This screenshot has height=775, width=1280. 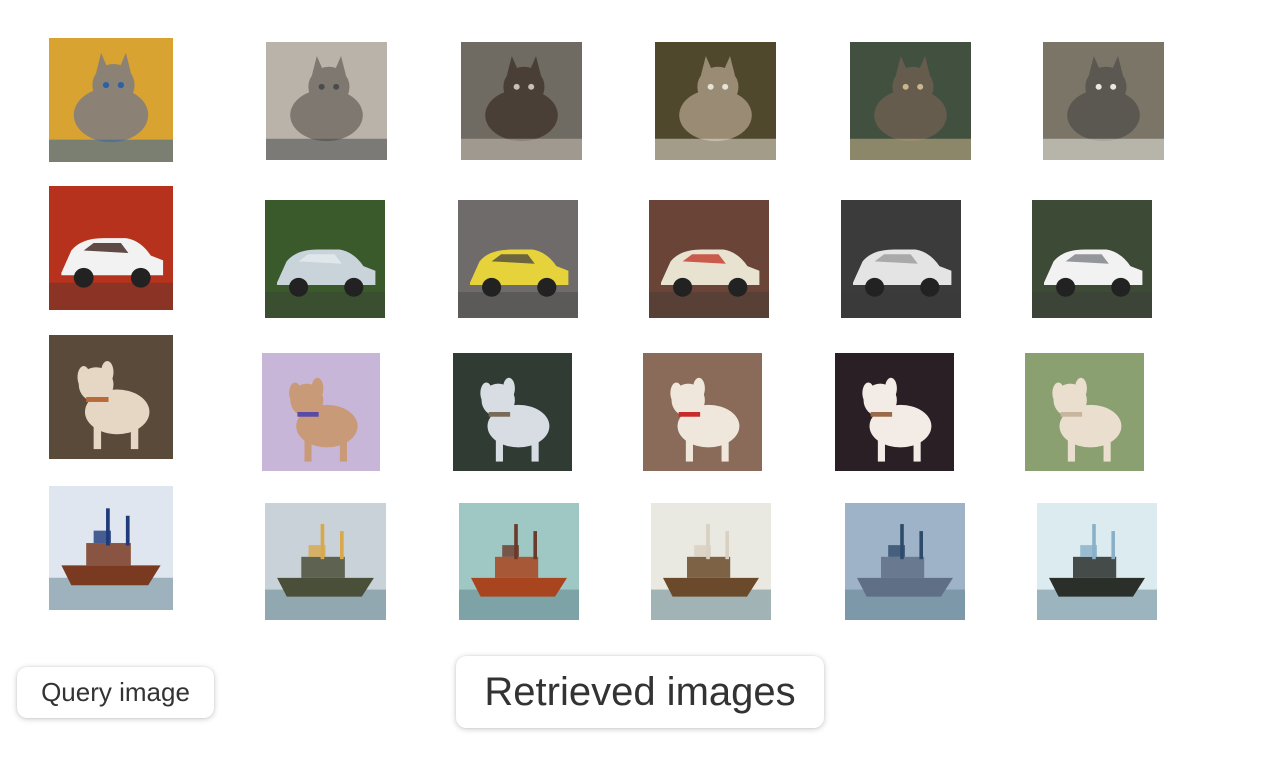 I want to click on query-image-dog, so click(x=111, y=397).